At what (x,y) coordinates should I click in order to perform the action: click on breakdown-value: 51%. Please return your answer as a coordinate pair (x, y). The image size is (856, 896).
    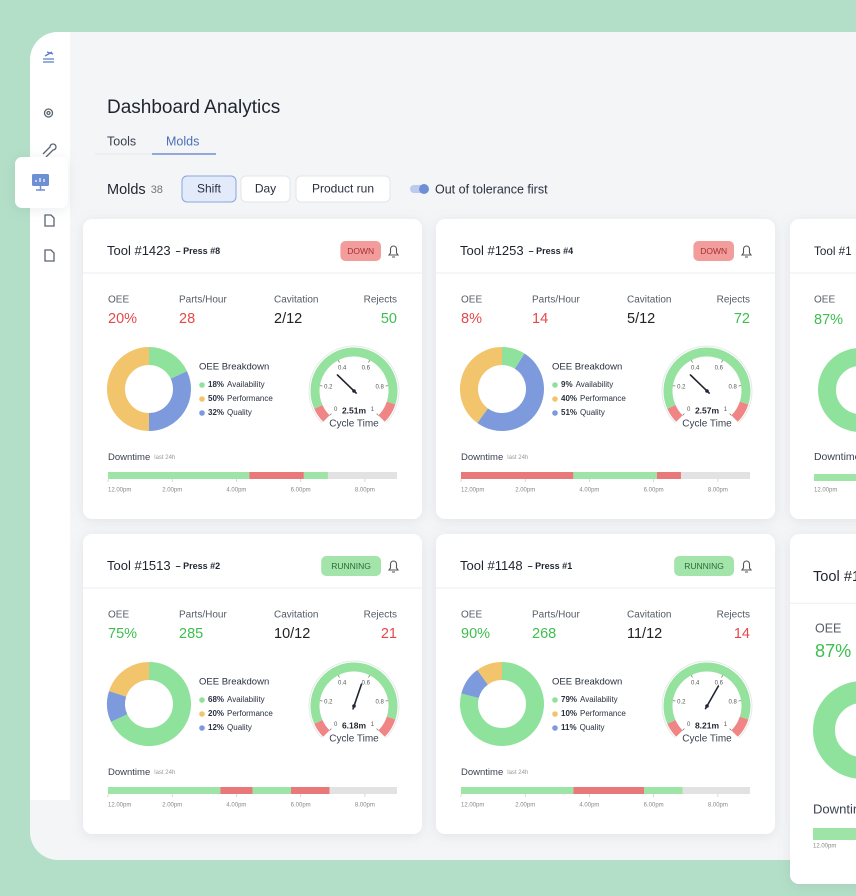
    Looking at the image, I should click on (569, 412).